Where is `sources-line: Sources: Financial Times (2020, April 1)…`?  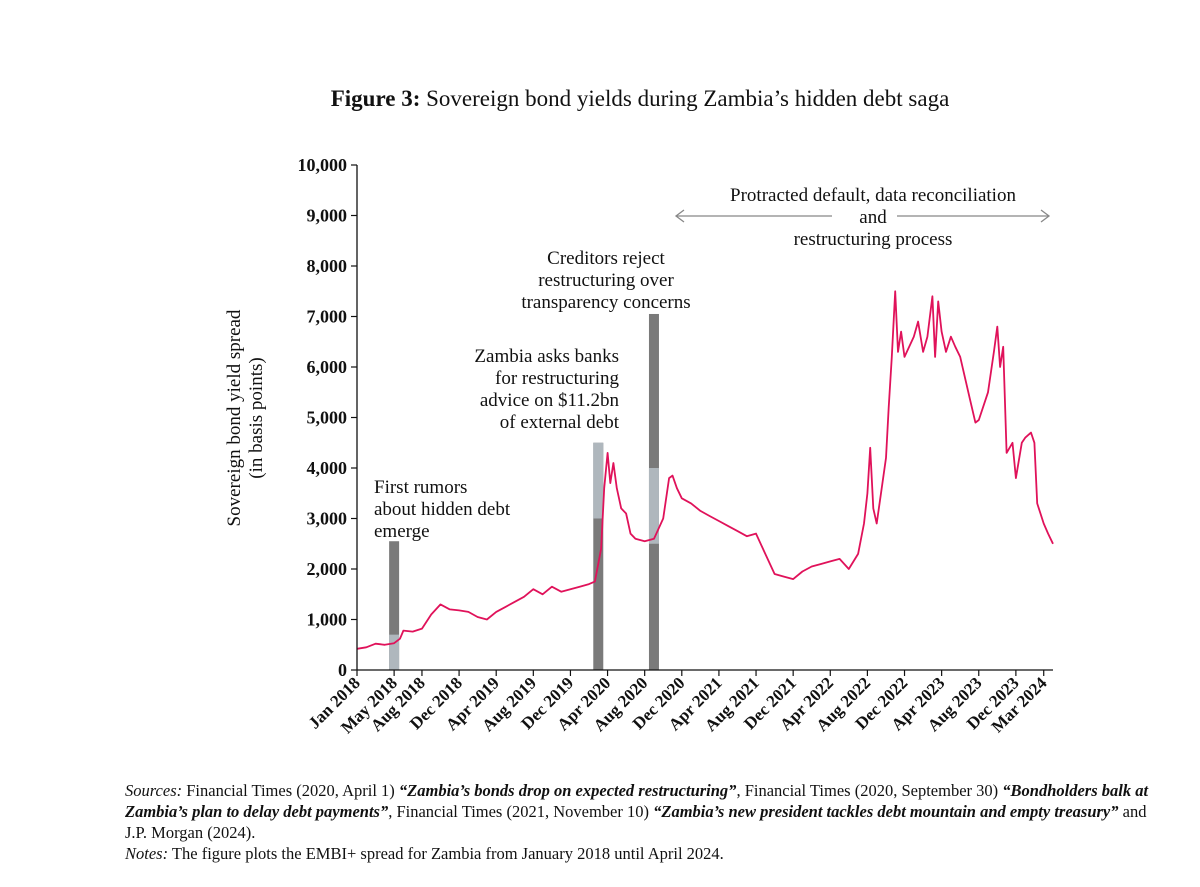 sources-line: Sources: Financial Times (2020, April 1)… is located at coordinates (645, 811).